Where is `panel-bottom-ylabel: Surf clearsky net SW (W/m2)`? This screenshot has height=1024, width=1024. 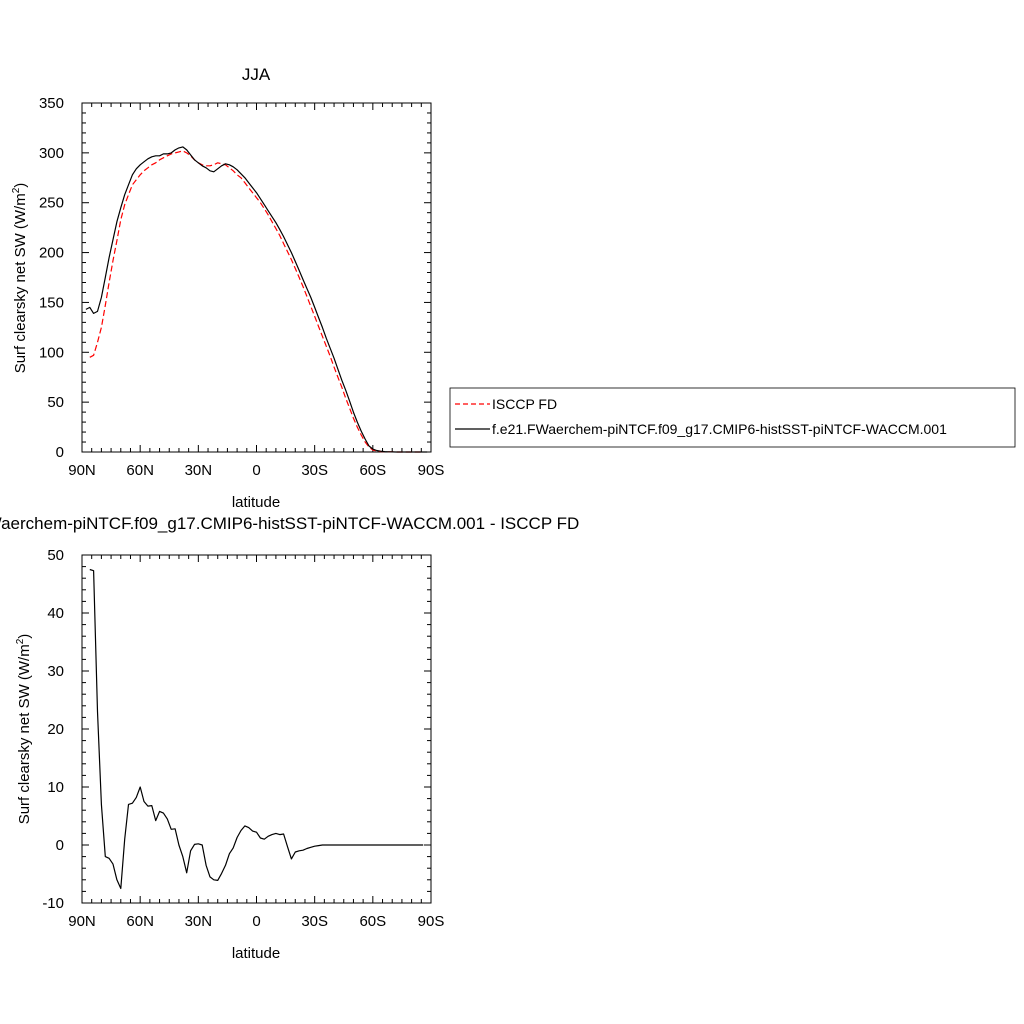
panel-bottom-ylabel: Surf clearsky net SW (W/m2) is located at coordinates (24, 729).